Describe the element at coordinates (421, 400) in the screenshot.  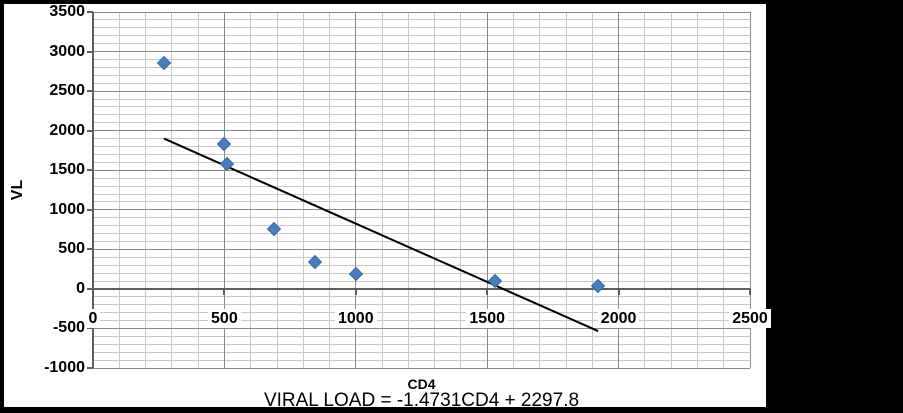
I see `trendline-equation-caption: VIRAL LOAD = -1.4731CD4 + 2297.8` at that location.